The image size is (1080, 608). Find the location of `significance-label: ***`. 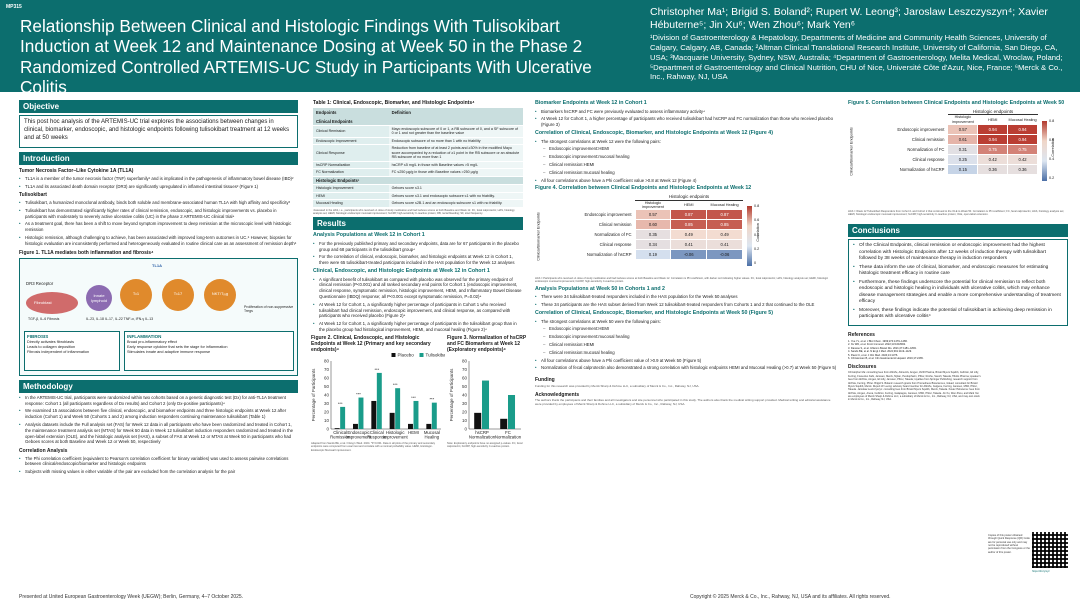

significance-label: *** is located at coordinates (413, 397).